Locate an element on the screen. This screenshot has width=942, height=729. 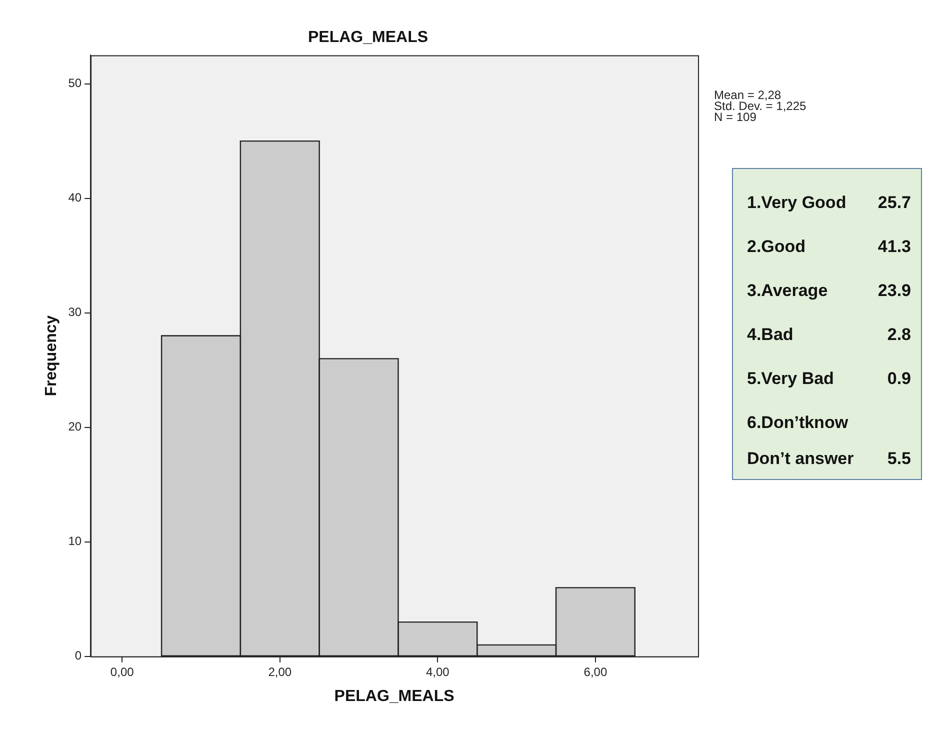
text: Std. Dev. = 1,225 is located at coordinates (760, 106).